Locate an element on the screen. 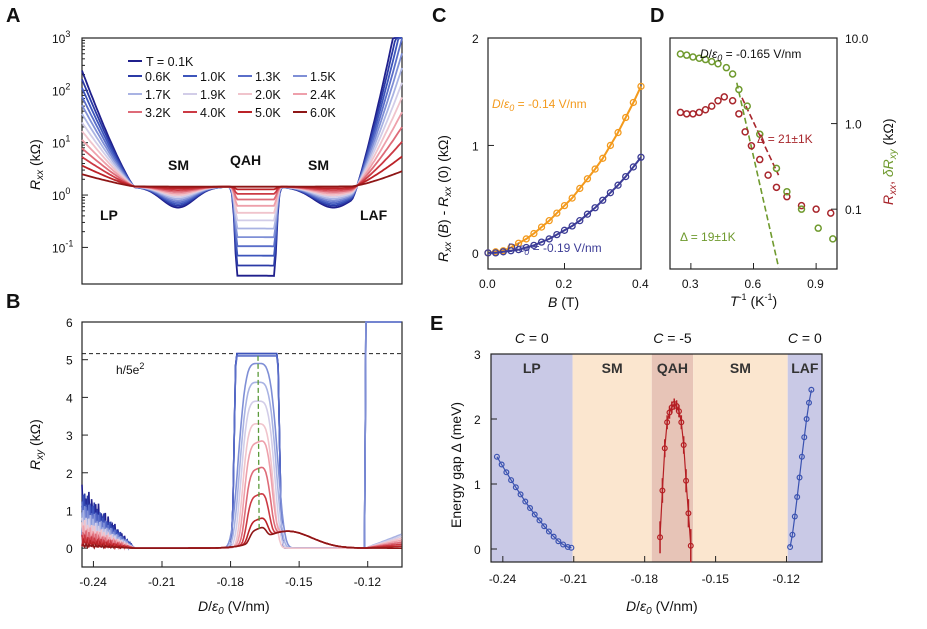 The width and height of the screenshot is (927, 629). panel-b-xtick-label: -0.15 is located at coordinates (299, 582).